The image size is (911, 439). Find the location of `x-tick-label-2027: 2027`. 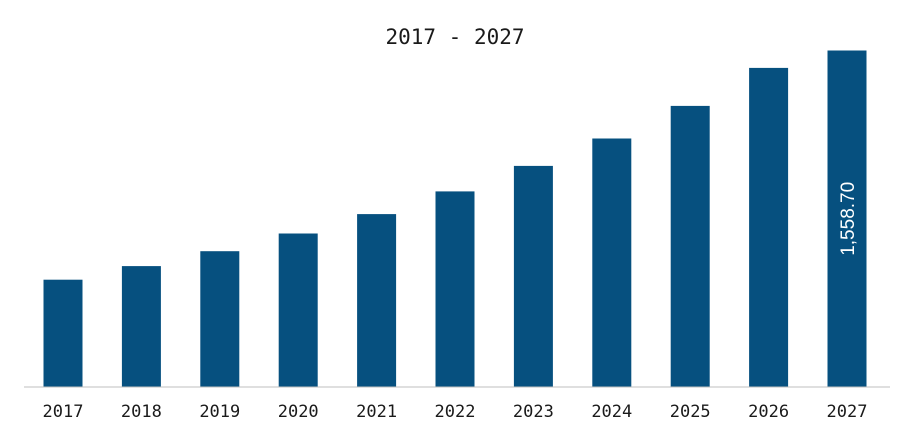

x-tick-label-2027: 2027 is located at coordinates (847, 412).